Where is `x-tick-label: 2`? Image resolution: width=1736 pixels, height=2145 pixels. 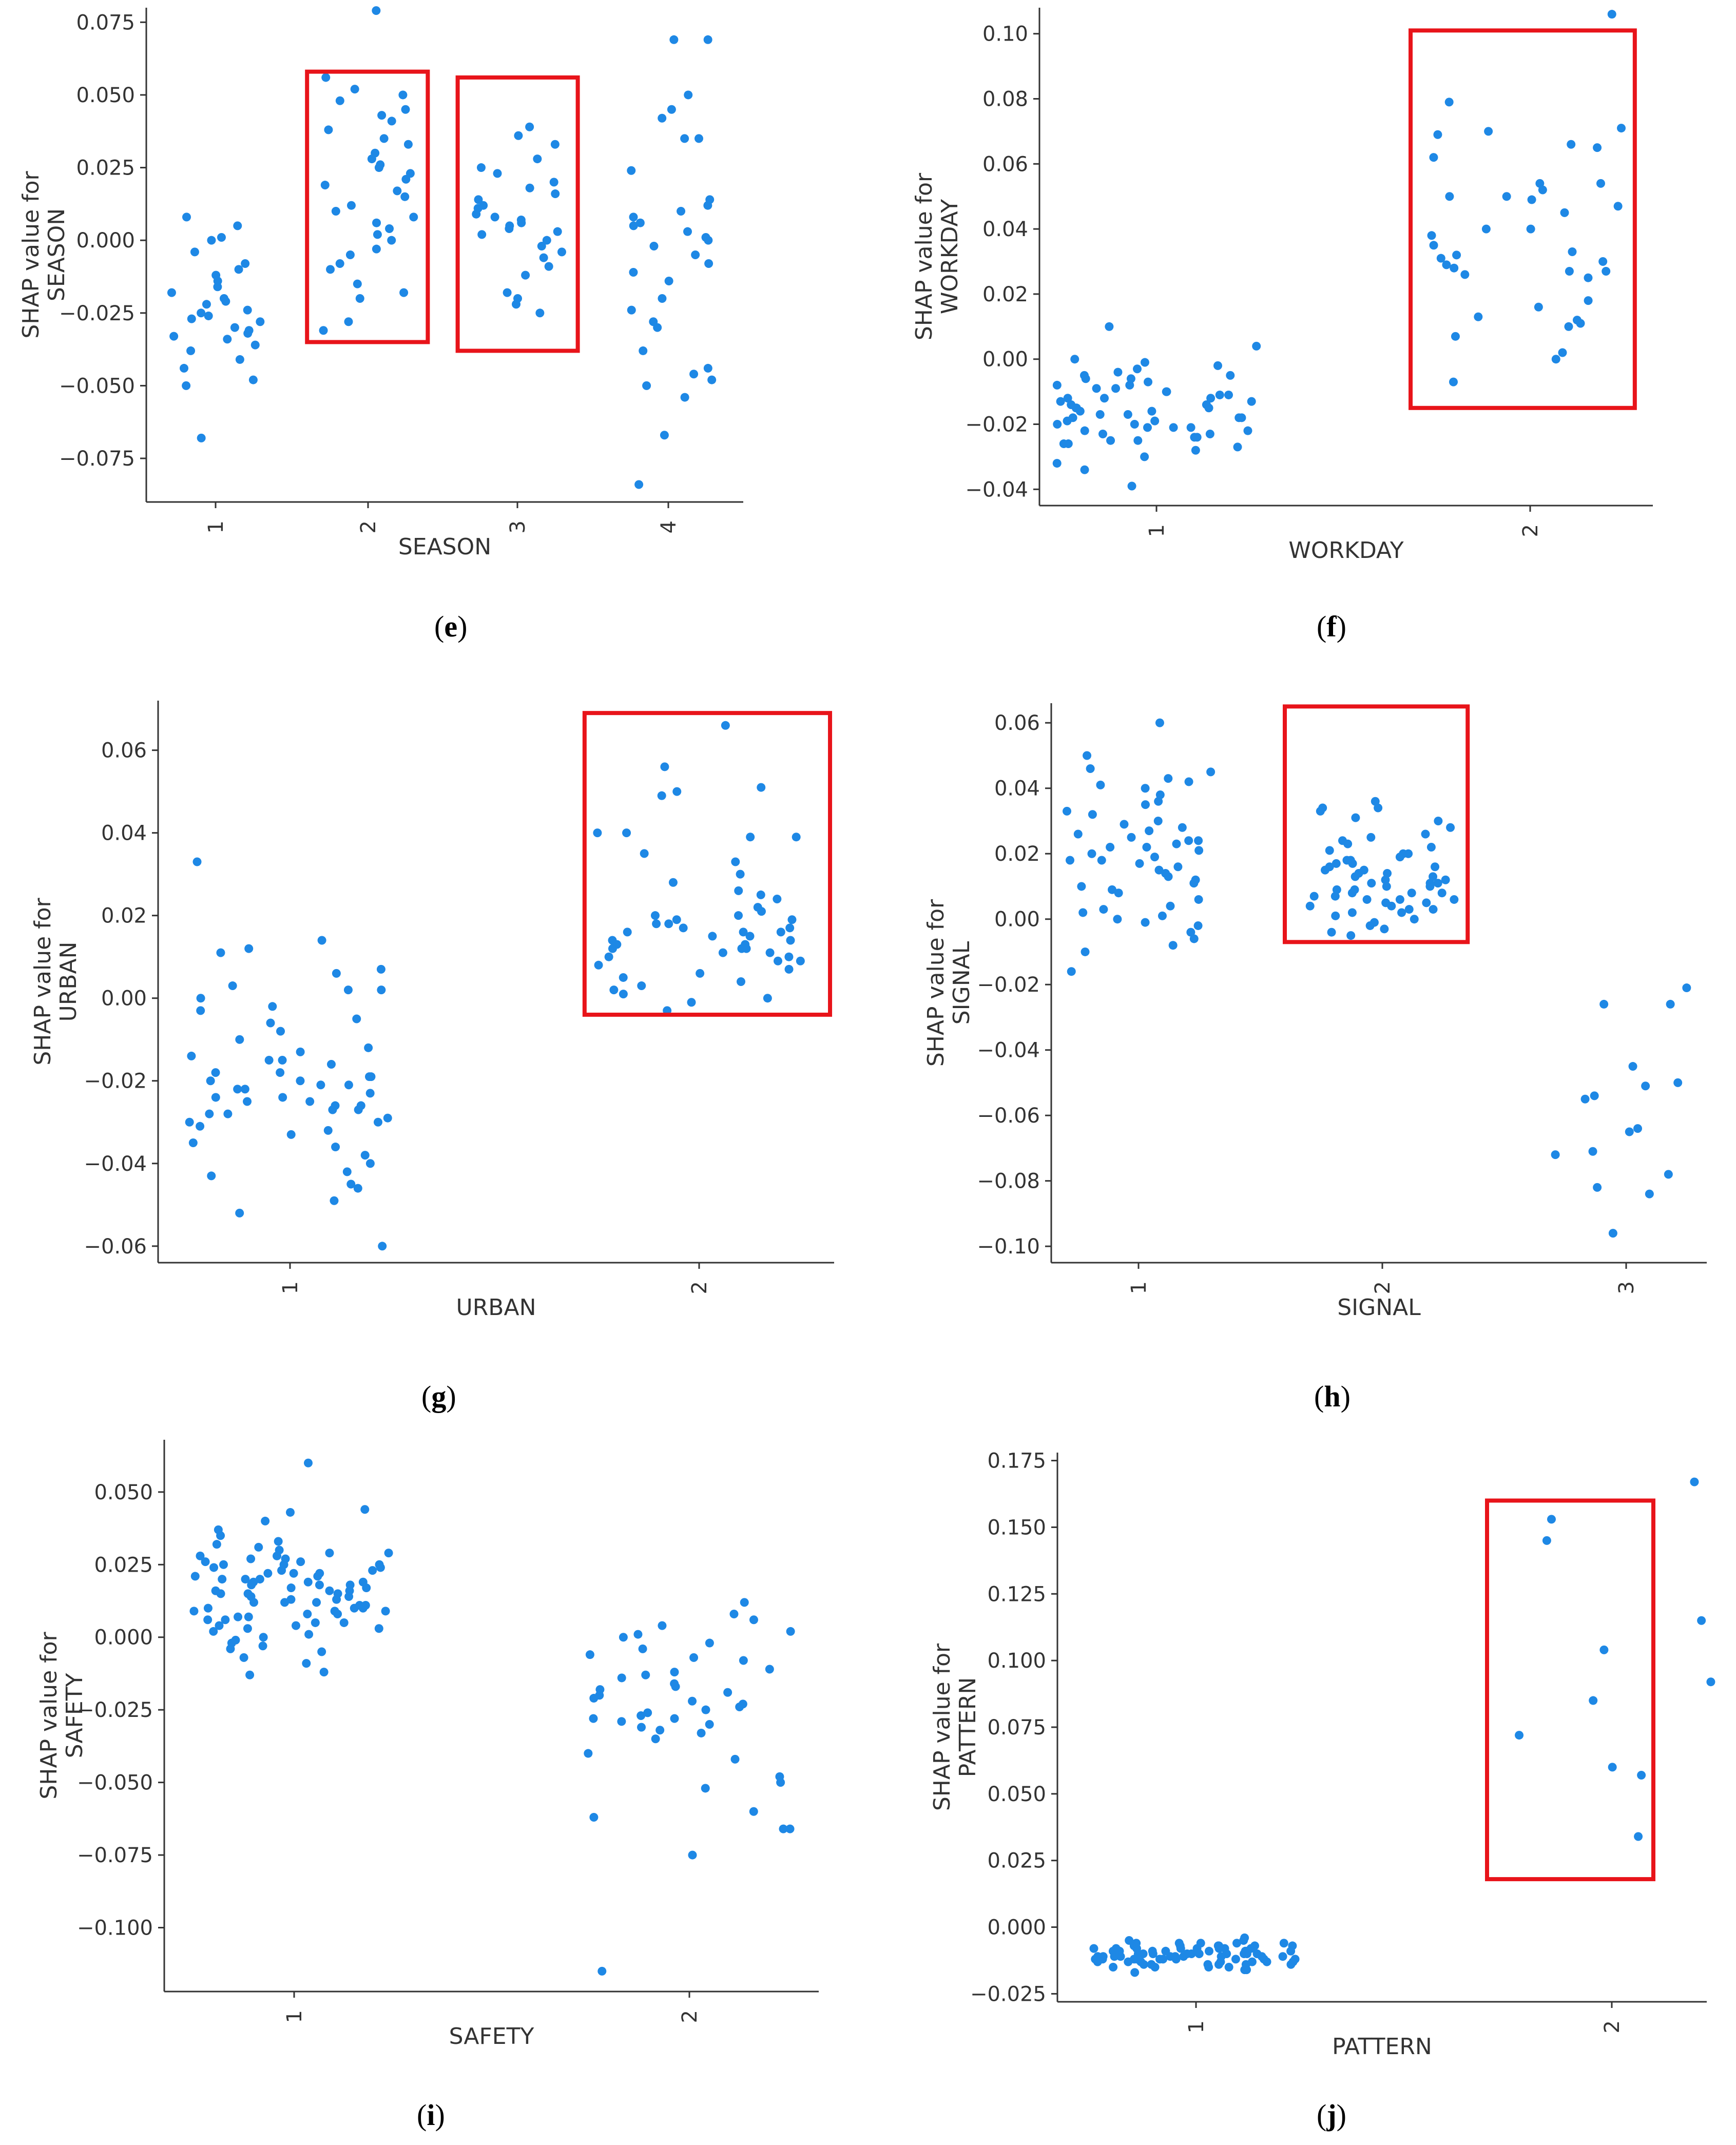
x-tick-label: 2 is located at coordinates (690, 2017).